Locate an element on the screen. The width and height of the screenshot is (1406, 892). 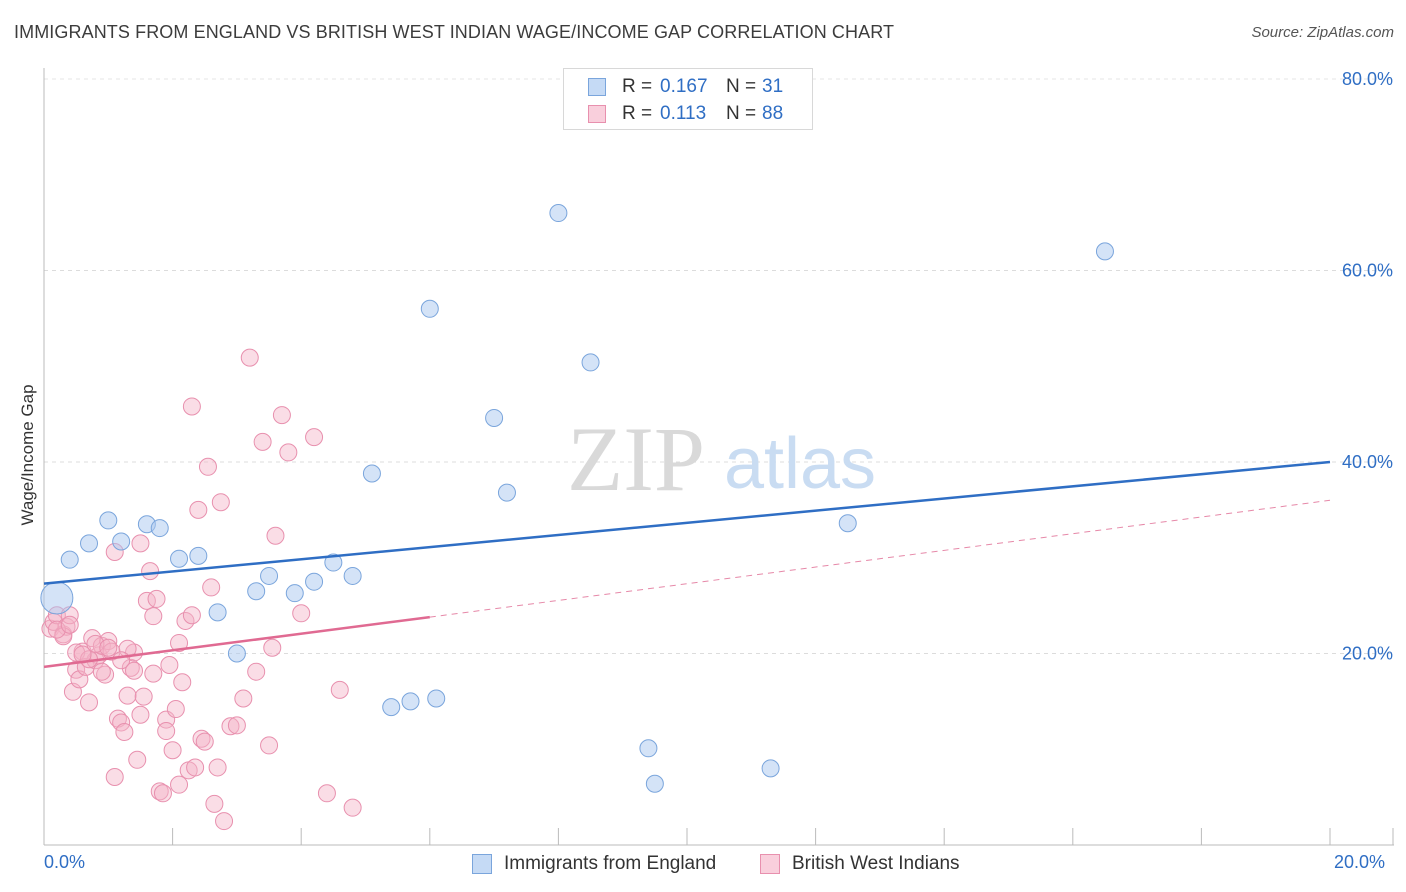
legend-item-bwi: British West Indians is located at coordinates (860, 864).